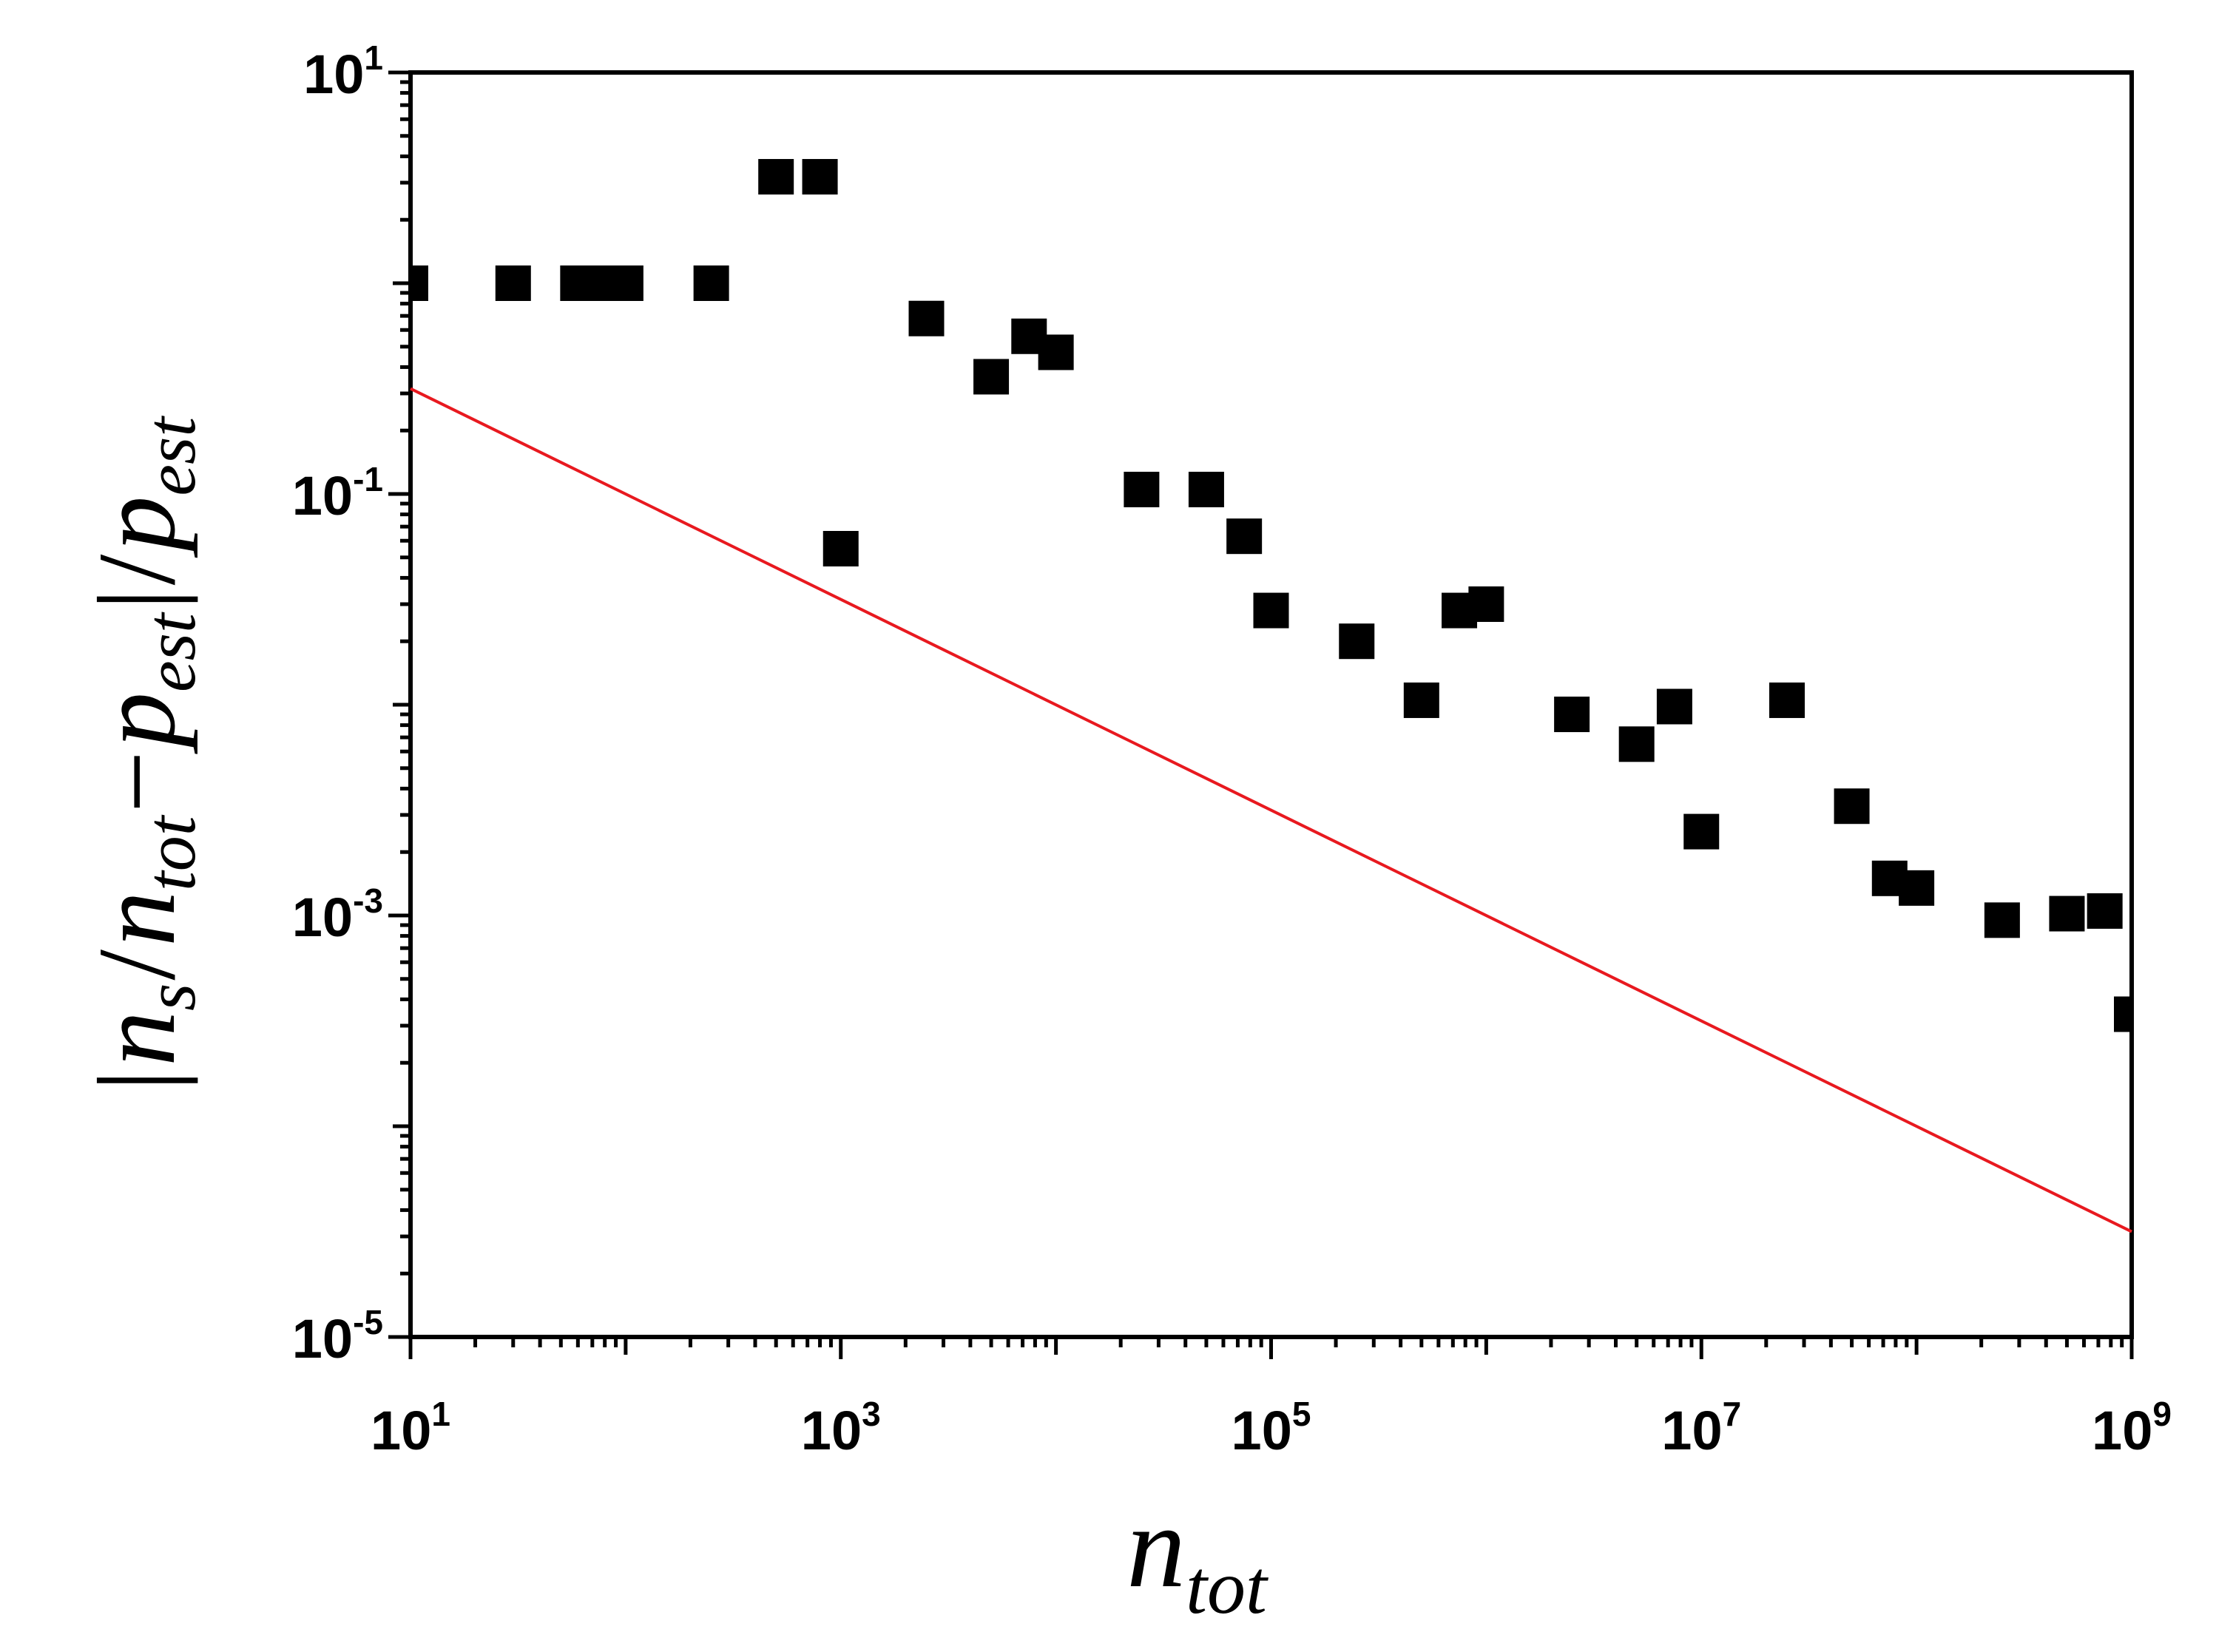 The image size is (2216, 1652). I want to click on x-axis-title: ntot, so click(1197, 1555).